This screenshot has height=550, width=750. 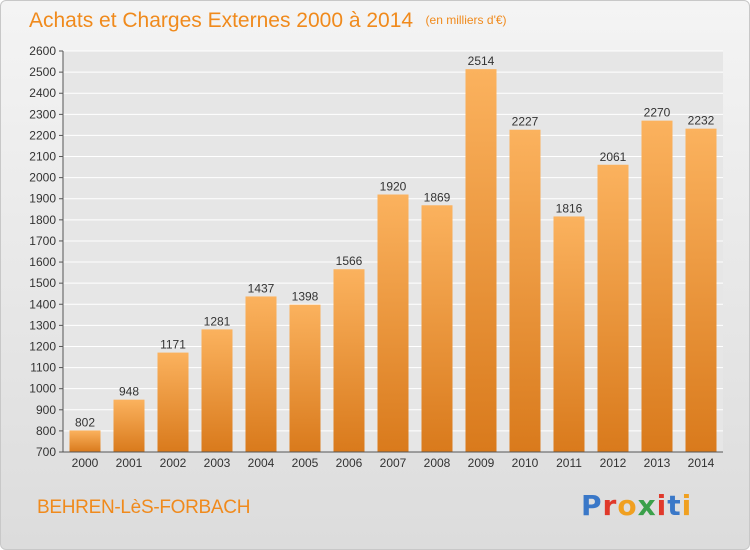 I want to click on data-label: 2232, so click(x=701, y=121).